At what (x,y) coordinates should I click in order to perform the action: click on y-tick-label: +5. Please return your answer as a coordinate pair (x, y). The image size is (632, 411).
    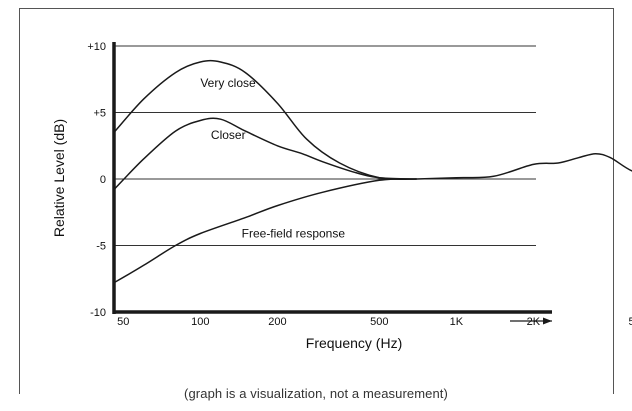
    Looking at the image, I should click on (99, 114).